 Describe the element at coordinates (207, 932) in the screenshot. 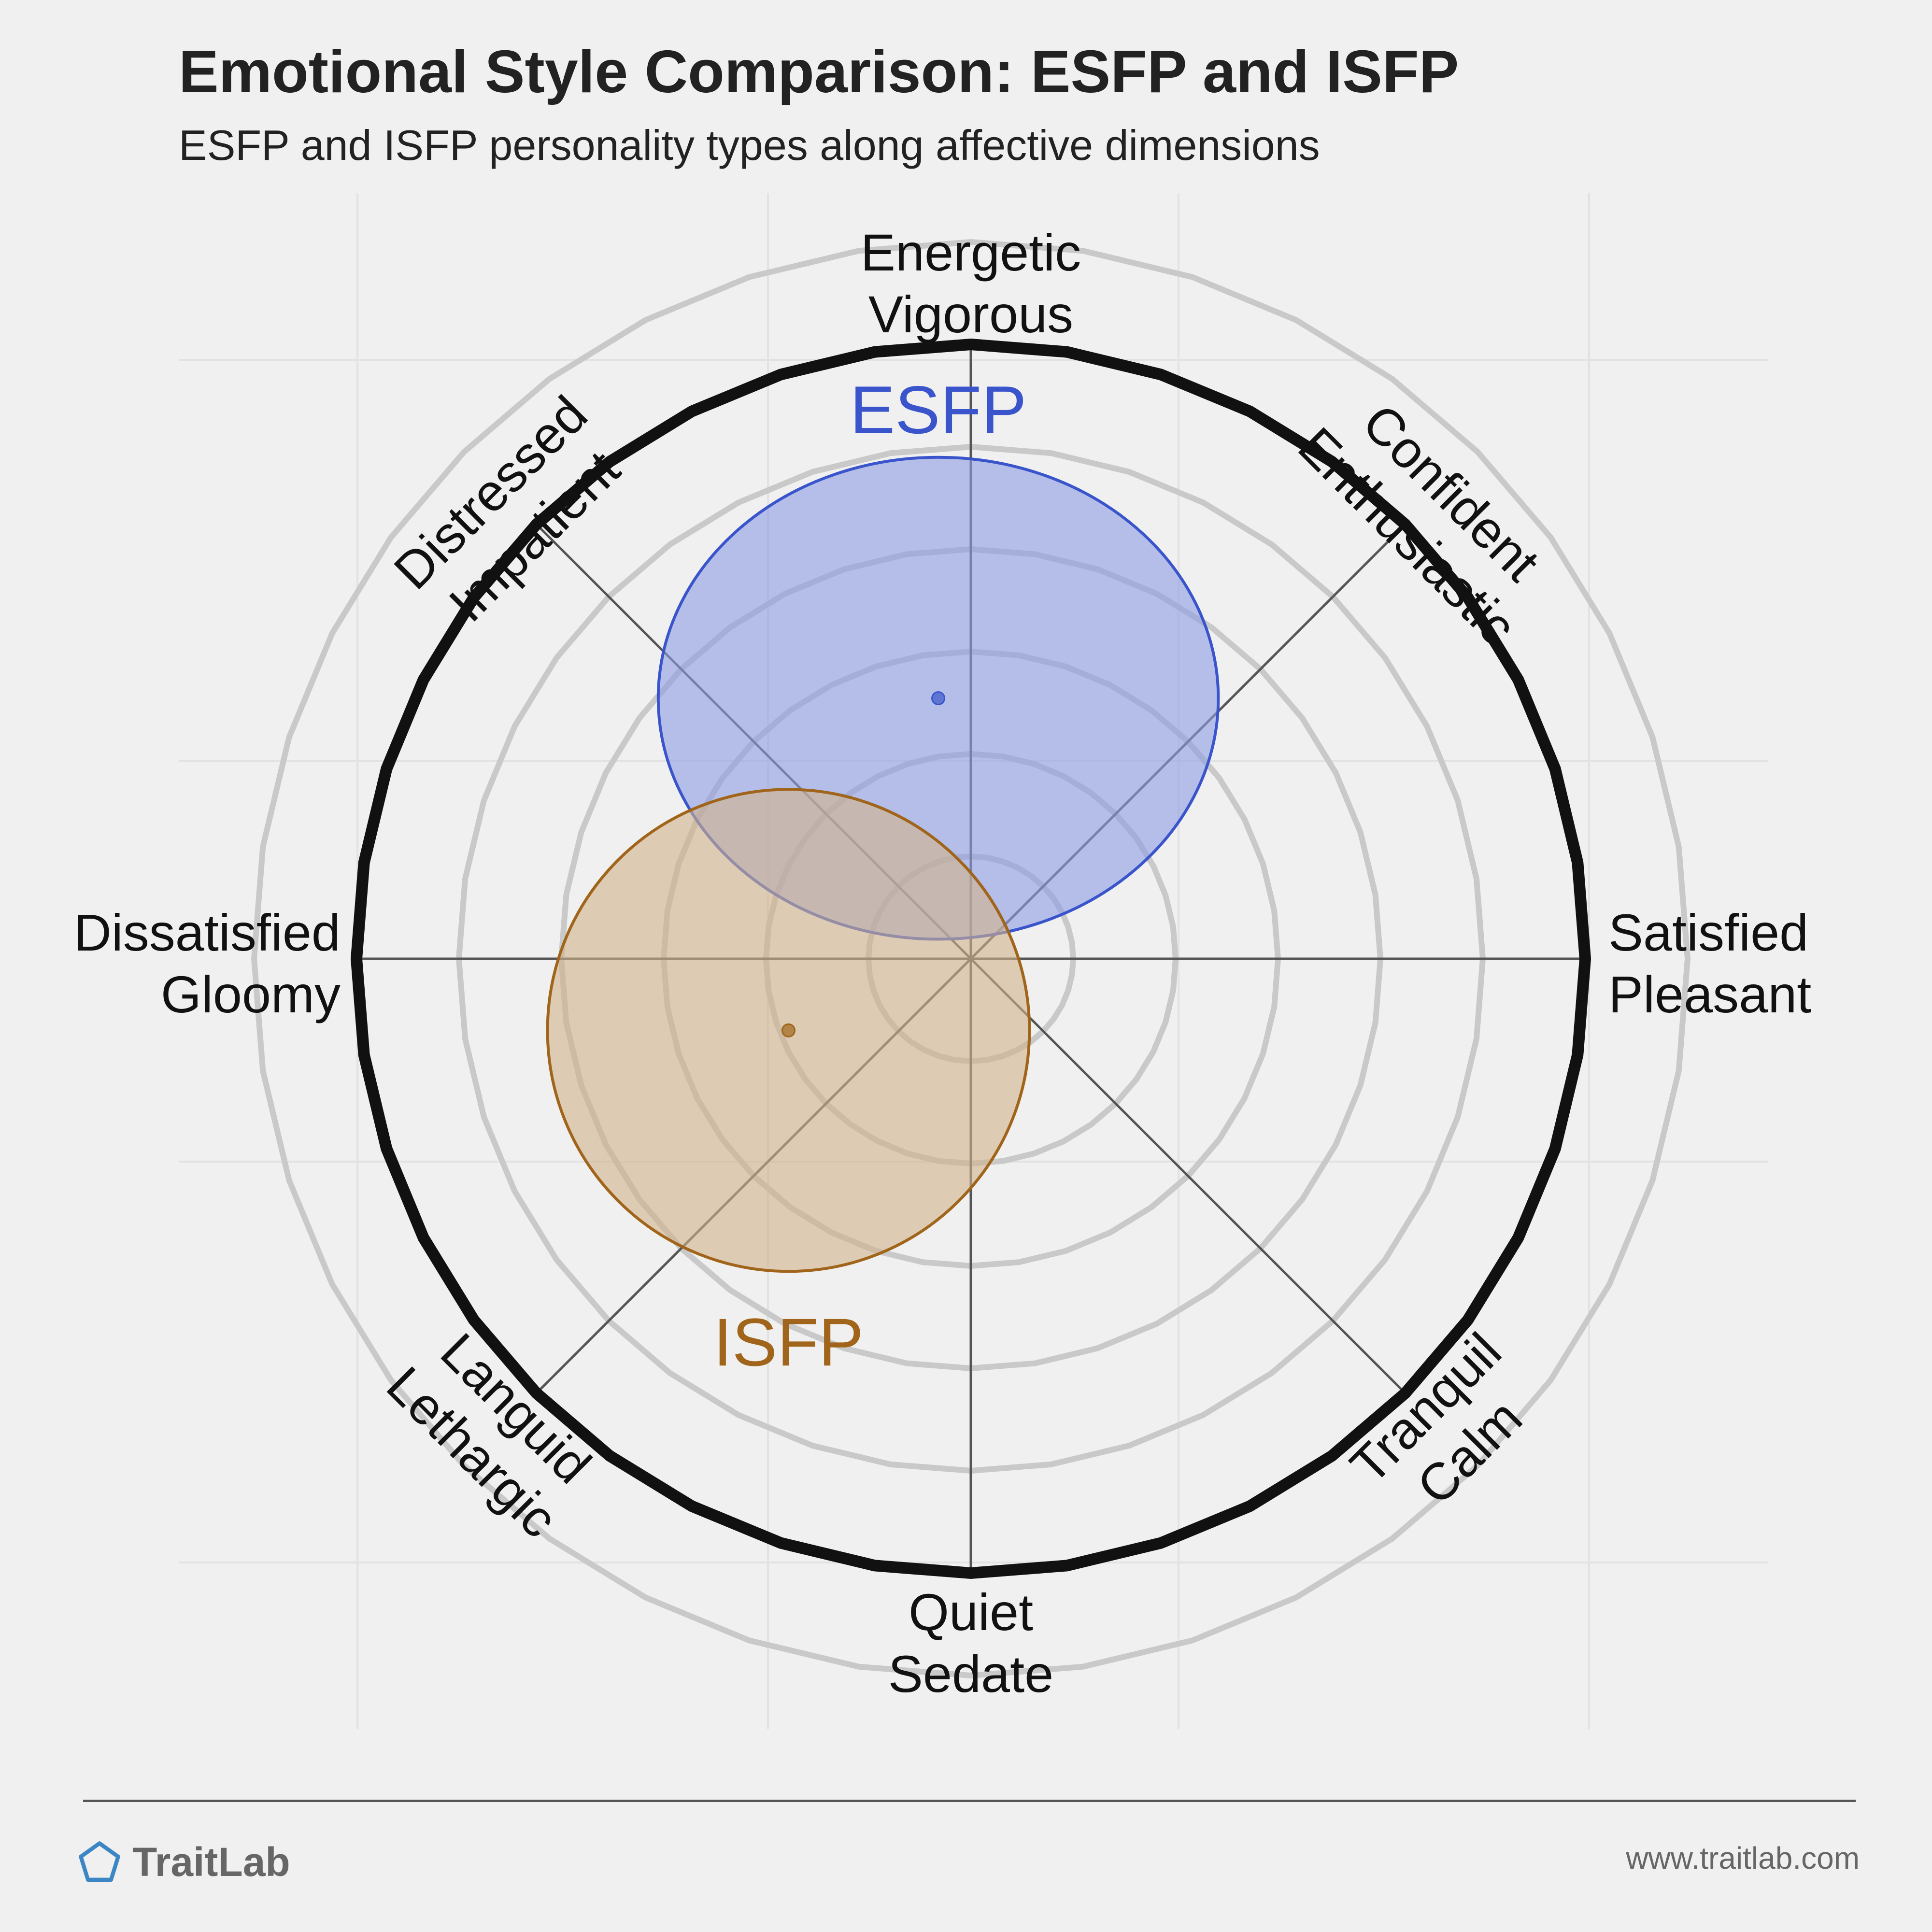

I see `axis-label-dissatisfied-line-1: Dissatisfied` at that location.